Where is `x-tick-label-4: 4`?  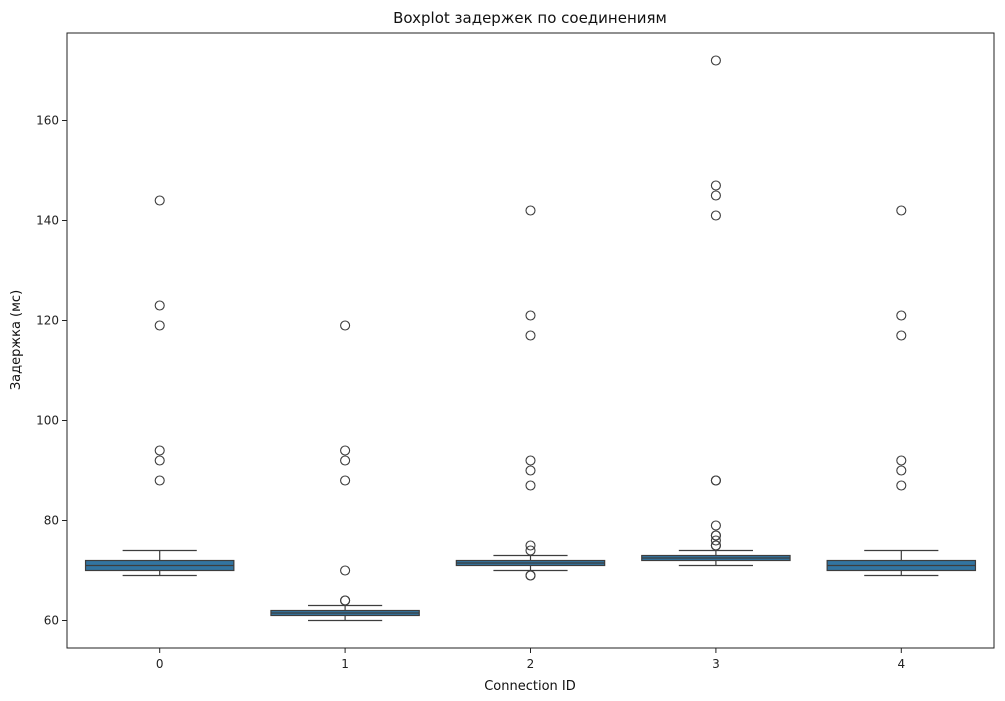
x-tick-label-4: 4 is located at coordinates (901, 664).